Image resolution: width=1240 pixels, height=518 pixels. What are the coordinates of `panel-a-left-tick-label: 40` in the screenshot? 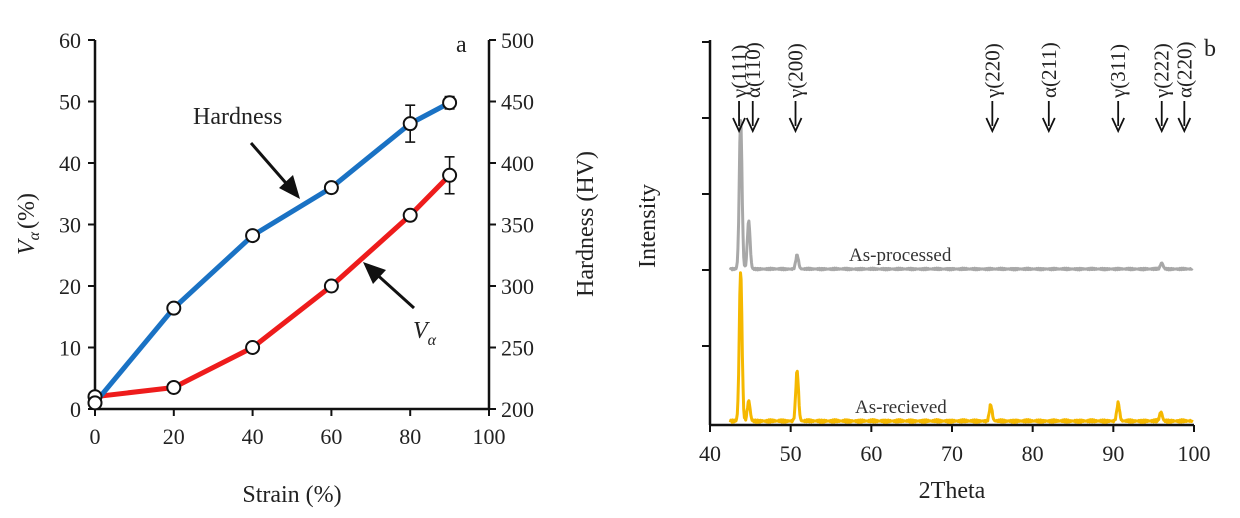 It's located at (70, 163).